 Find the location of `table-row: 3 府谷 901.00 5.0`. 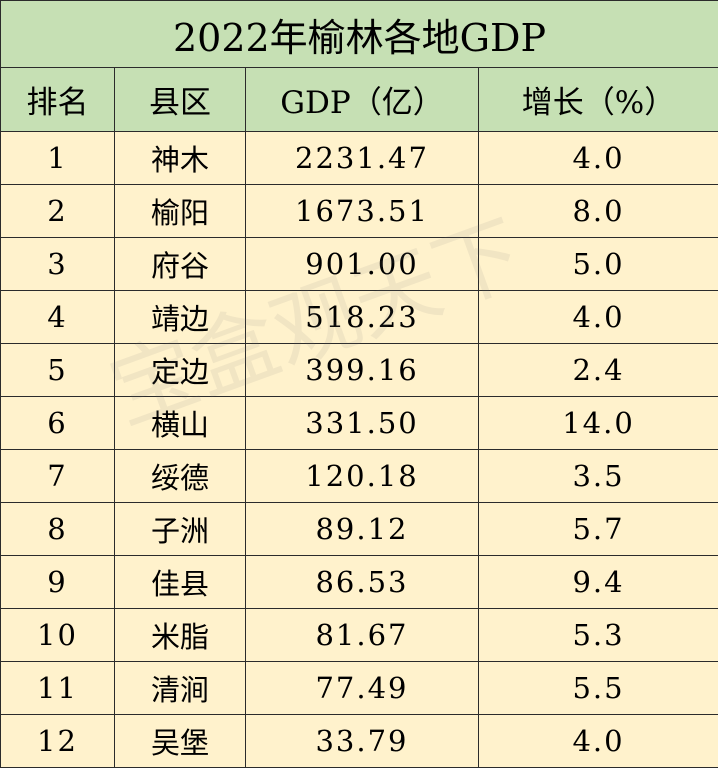

table-row: 3 府谷 901.00 5.0 is located at coordinates (359, 264).